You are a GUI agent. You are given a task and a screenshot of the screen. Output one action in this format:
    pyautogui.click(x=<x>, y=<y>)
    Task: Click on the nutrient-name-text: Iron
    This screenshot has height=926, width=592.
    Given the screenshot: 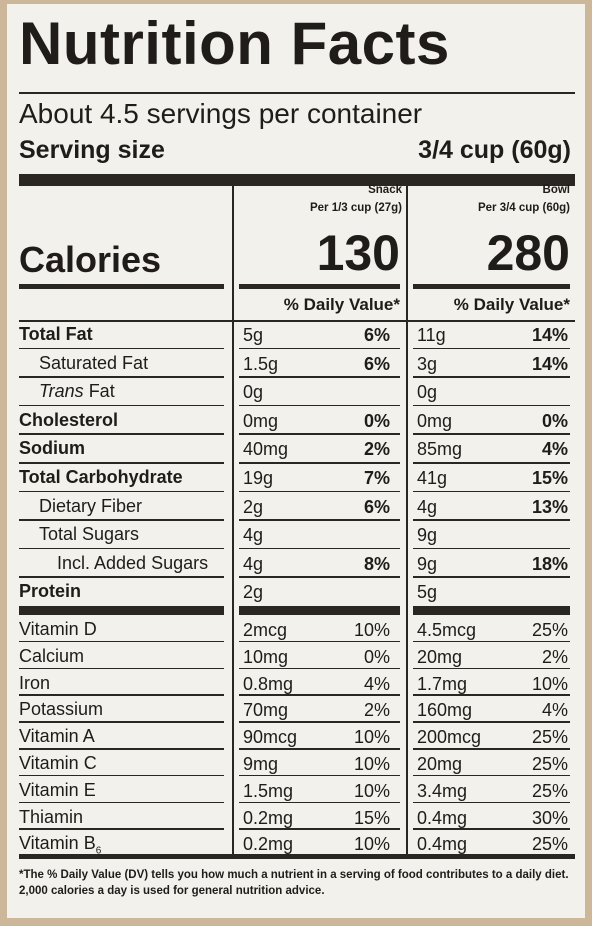 What is the action you would take?
    pyautogui.click(x=35, y=682)
    